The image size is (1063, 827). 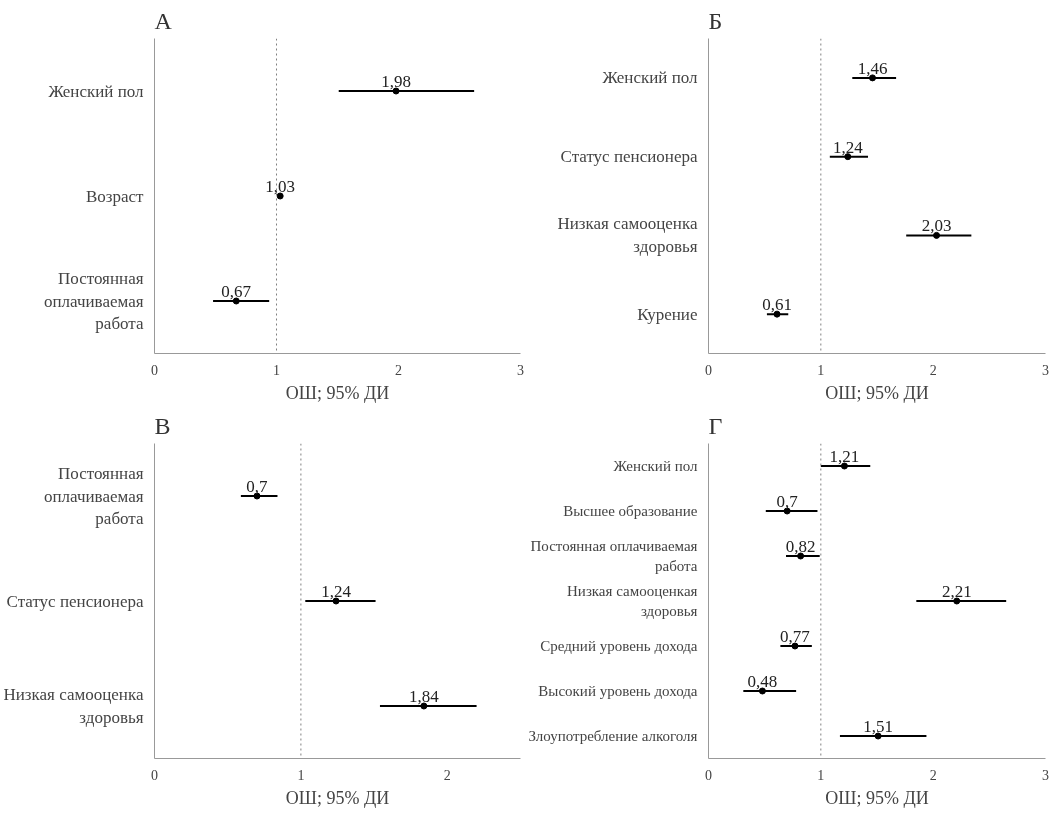 What do you see at coordinates (956, 591) in the screenshot?
I see `data-label: 2,21` at bounding box center [956, 591].